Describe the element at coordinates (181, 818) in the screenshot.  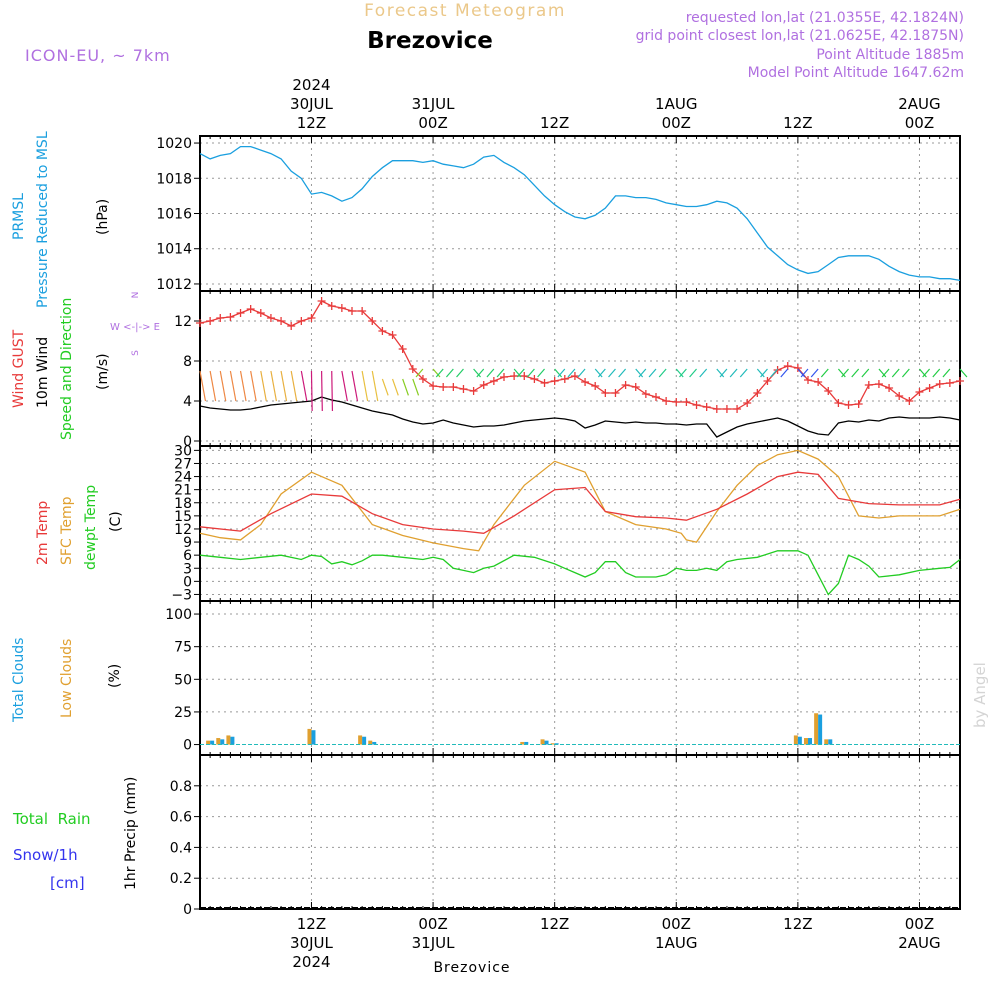
I see `y-tick-label: 0.6` at that location.